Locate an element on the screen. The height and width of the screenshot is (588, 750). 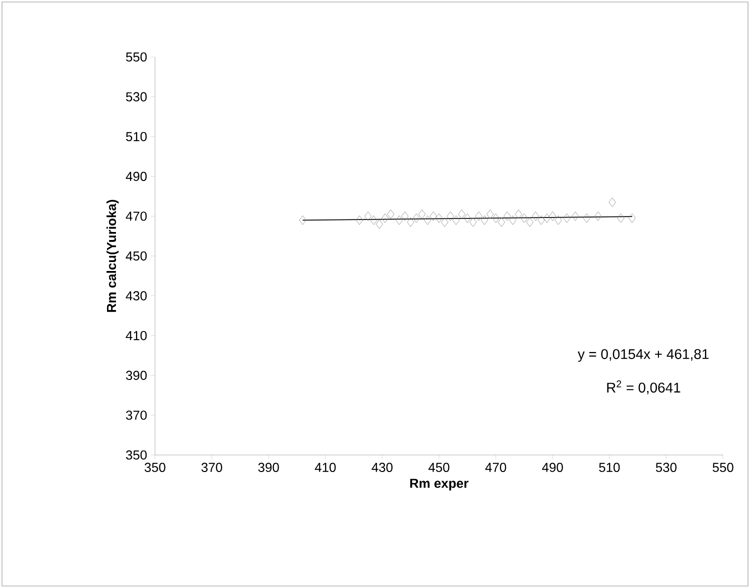
x-tick-label: 490 is located at coordinates (552, 467).